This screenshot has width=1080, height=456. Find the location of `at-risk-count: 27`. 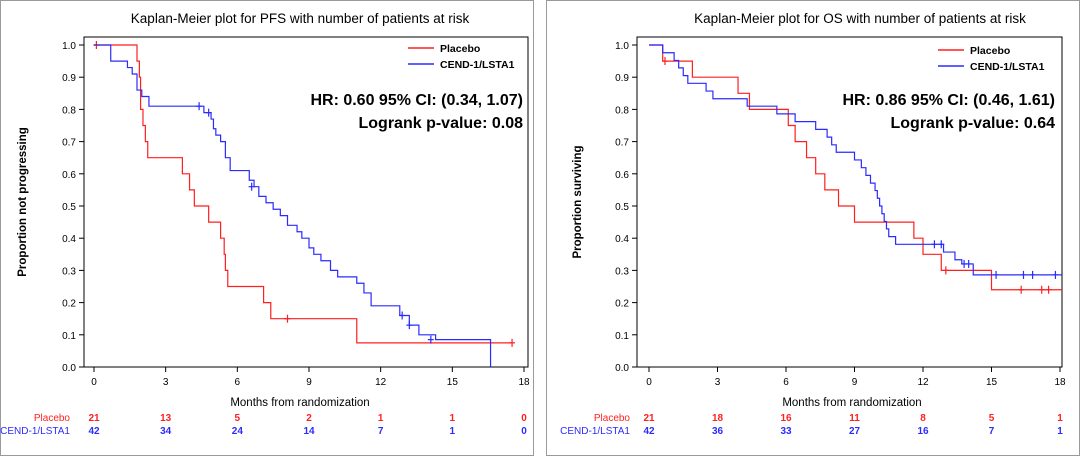

at-risk-count: 27 is located at coordinates (855, 431).